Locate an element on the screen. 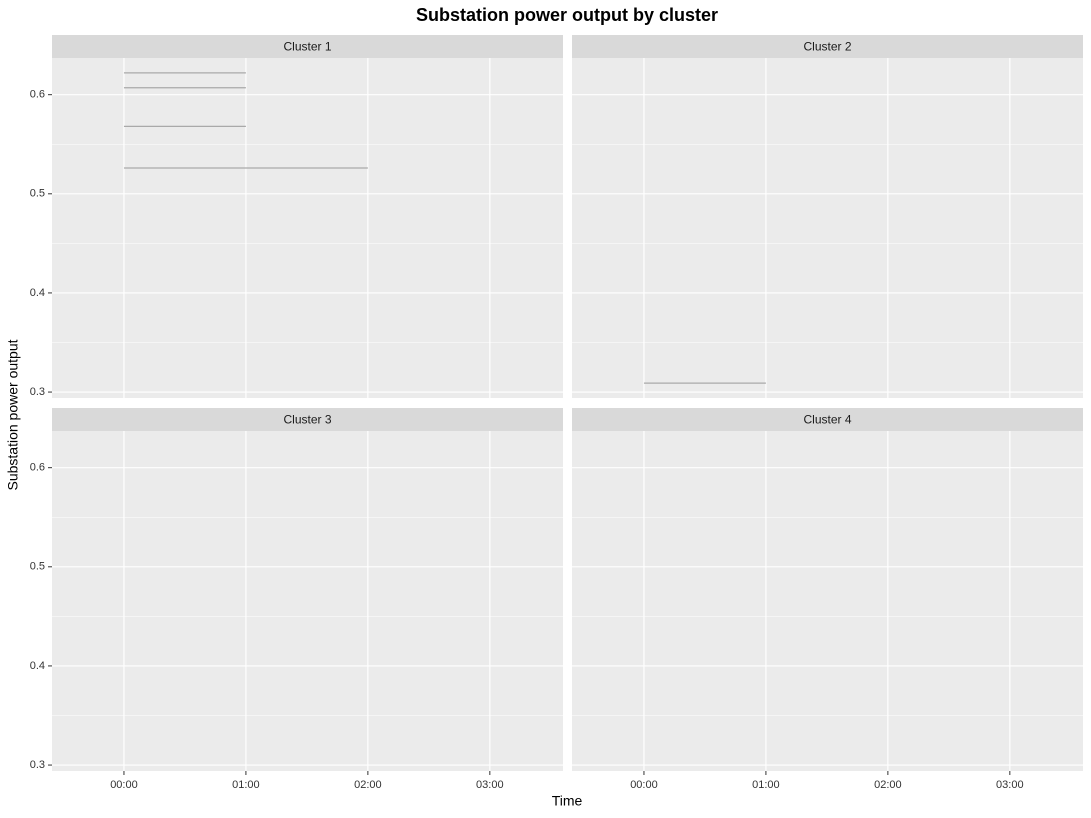  strip-label: Cluster 3 is located at coordinates (307, 420).